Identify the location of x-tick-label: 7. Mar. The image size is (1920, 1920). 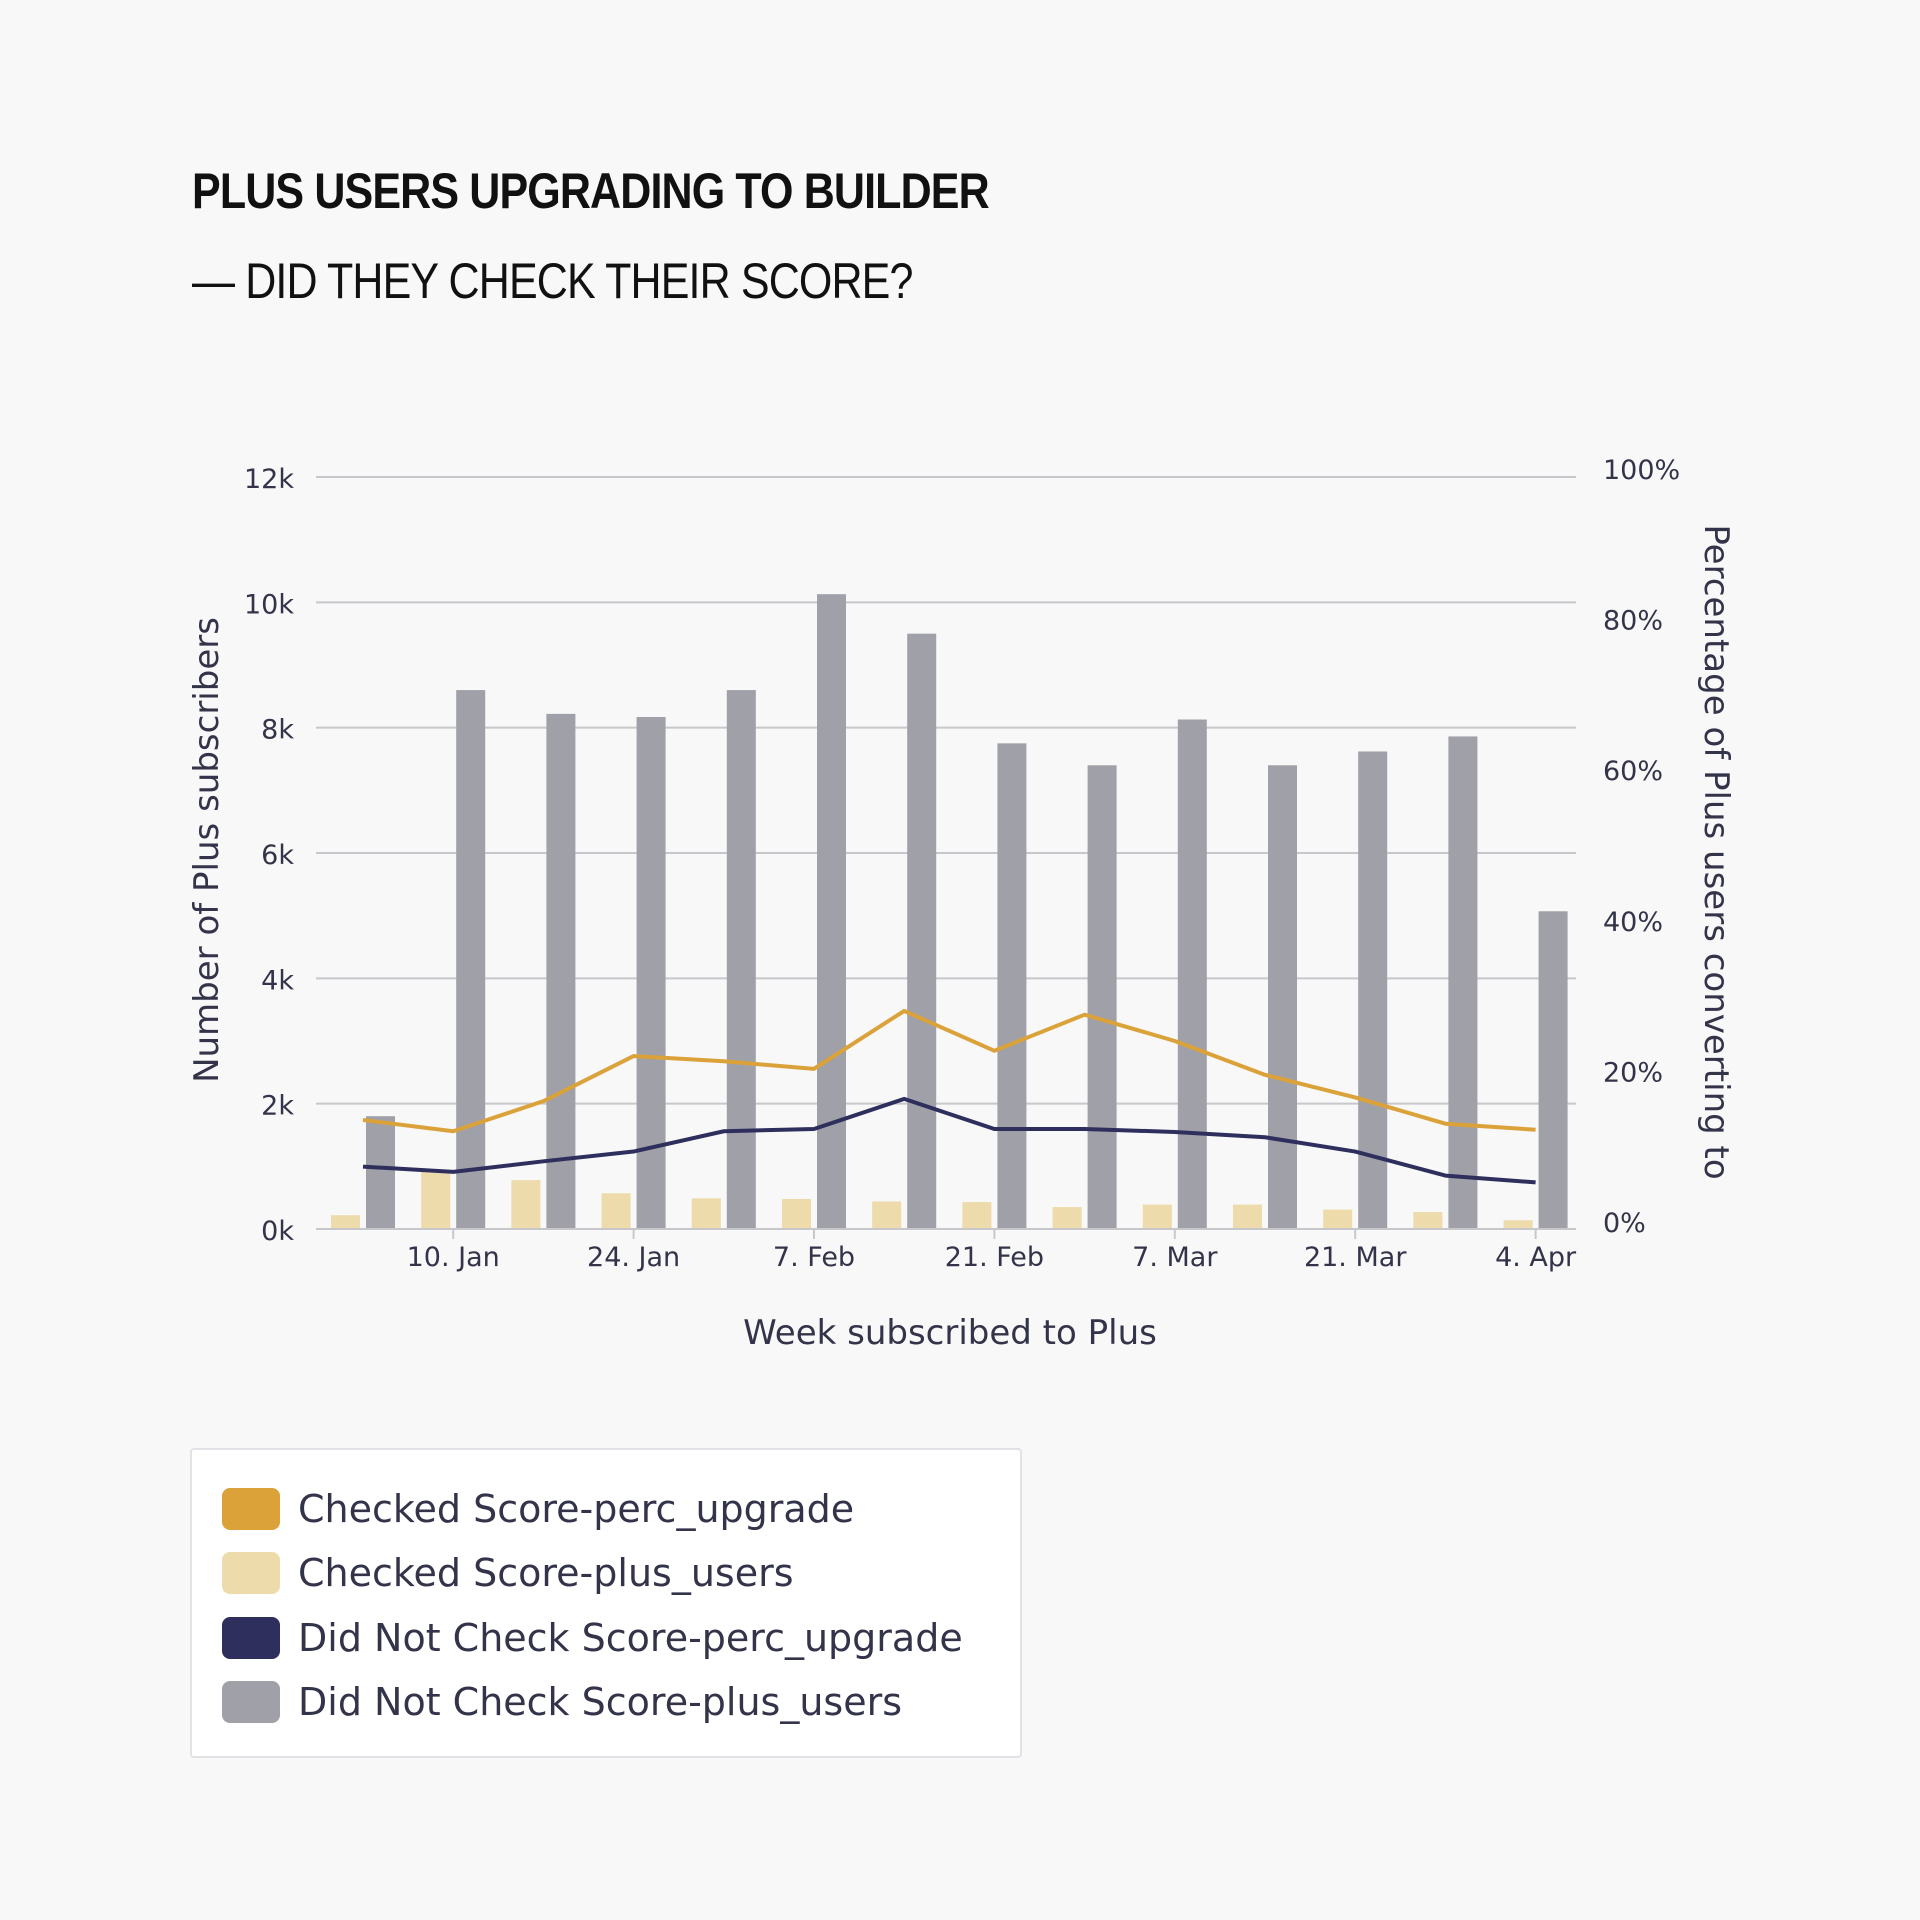
(1175, 1257).